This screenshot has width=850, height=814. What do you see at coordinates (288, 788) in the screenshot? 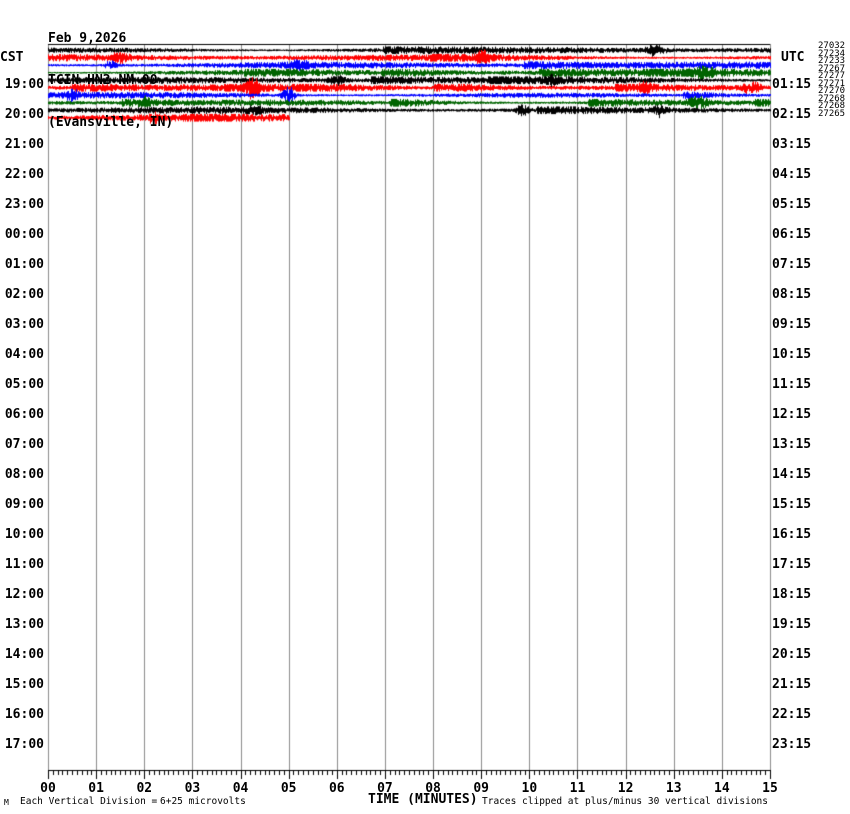
I see `x-tick-label: 05` at bounding box center [288, 788].